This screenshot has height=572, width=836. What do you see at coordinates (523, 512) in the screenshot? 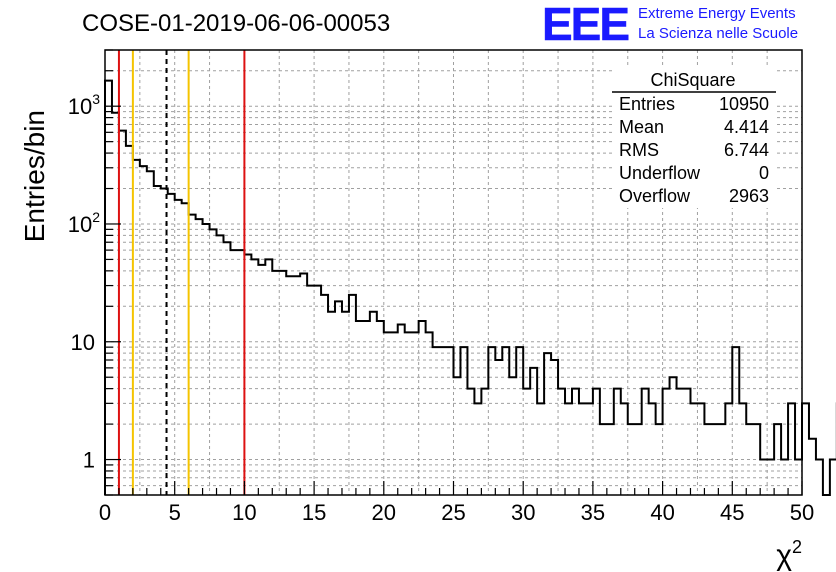
I see `x-tick-label: 30` at bounding box center [523, 512].